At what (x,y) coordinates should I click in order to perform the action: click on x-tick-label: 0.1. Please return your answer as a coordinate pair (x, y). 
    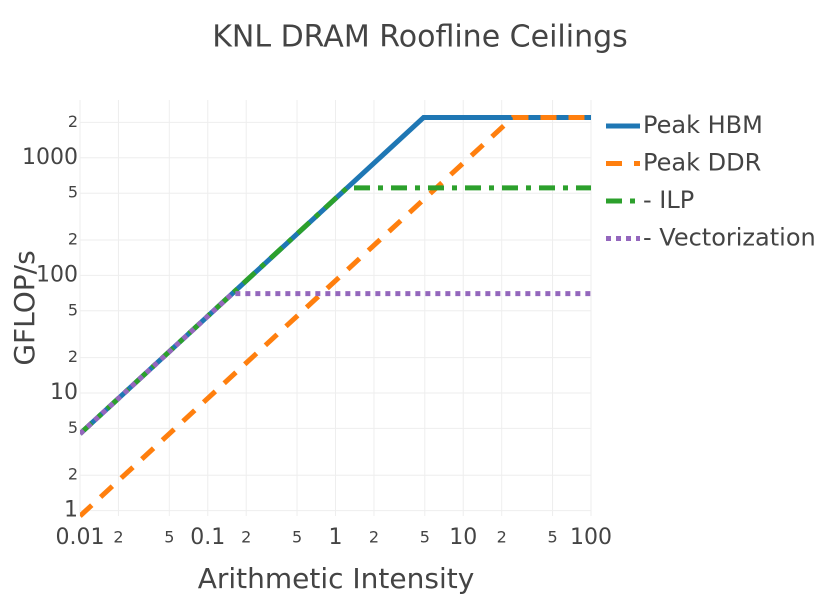
    Looking at the image, I should click on (207, 537).